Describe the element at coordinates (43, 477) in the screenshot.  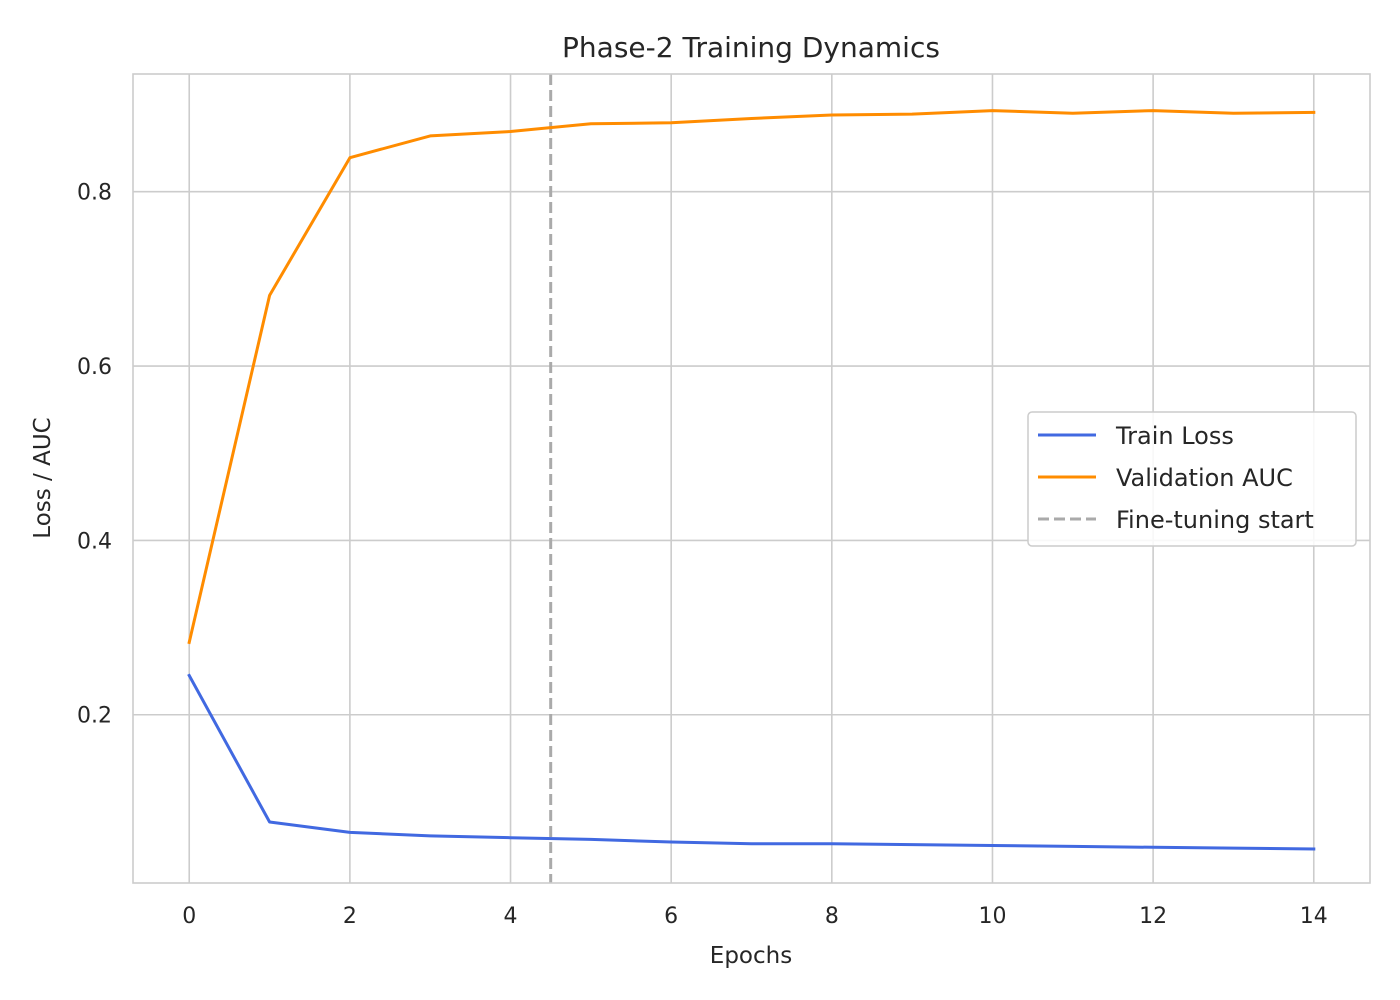
I see `y-axis-label: Loss / AUC` at that location.